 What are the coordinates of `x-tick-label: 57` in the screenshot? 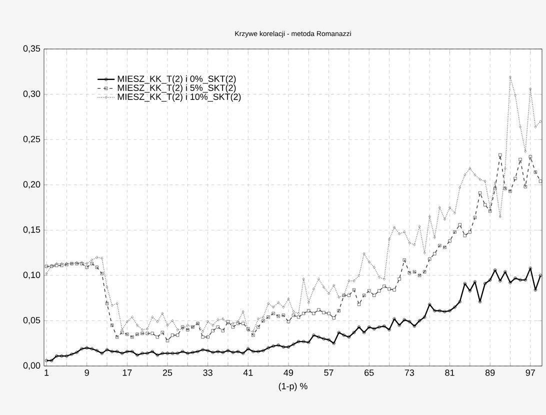 It's located at (329, 373).